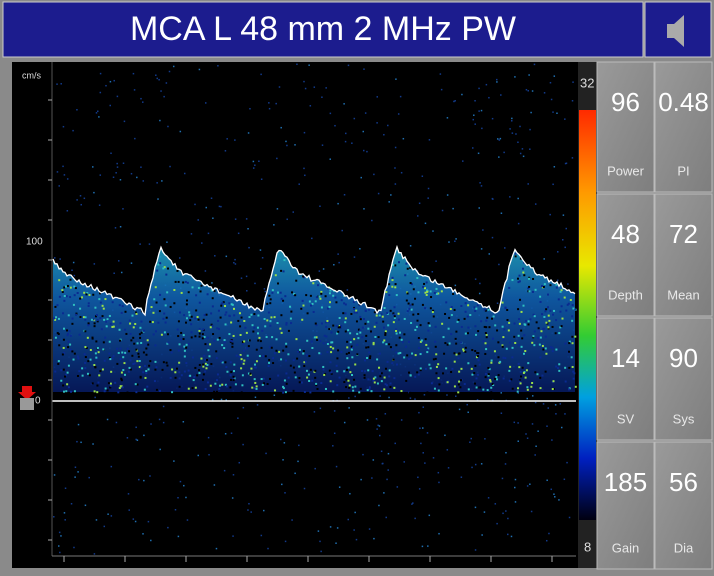 This screenshot has height=576, width=714. I want to click on baseline-marker, so click(27, 393).